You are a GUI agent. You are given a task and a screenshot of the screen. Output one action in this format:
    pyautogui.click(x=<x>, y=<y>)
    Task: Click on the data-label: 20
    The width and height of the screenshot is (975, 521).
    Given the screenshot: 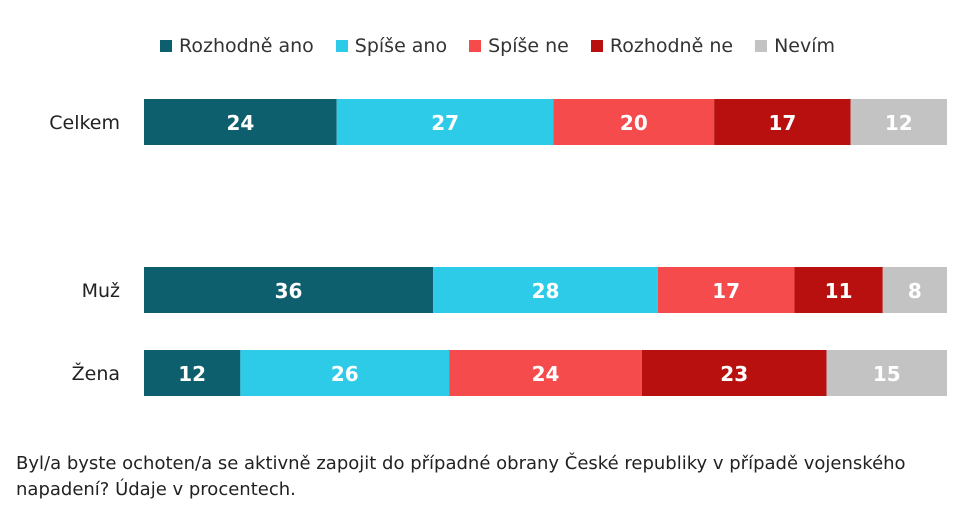 What is the action you would take?
    pyautogui.click(x=634, y=123)
    